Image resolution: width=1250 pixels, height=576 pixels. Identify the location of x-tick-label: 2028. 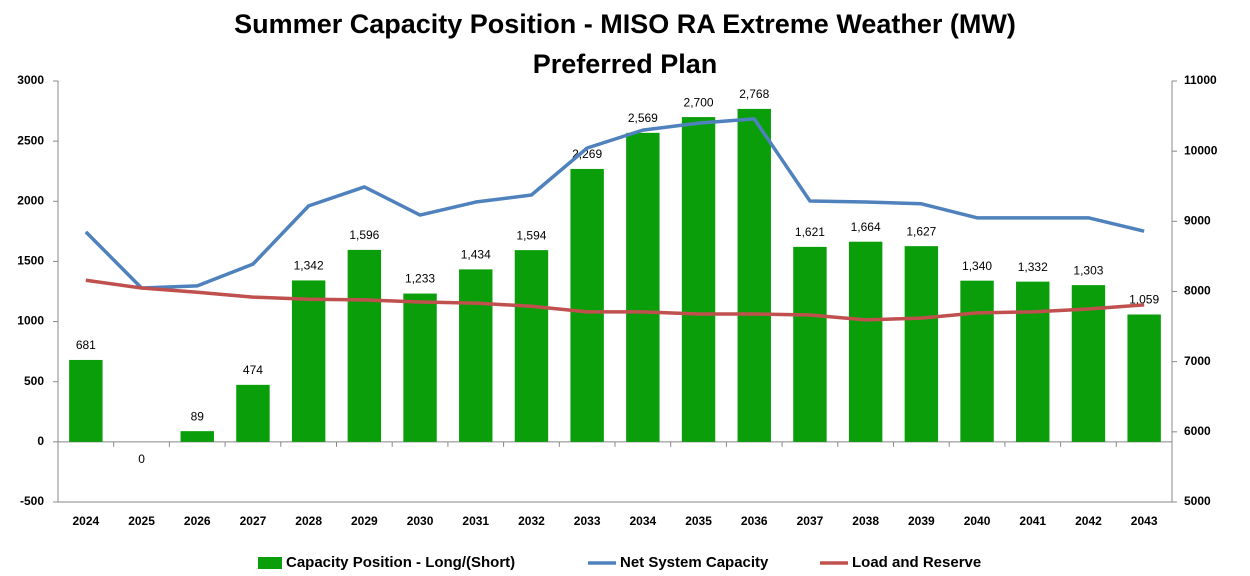
(308, 521).